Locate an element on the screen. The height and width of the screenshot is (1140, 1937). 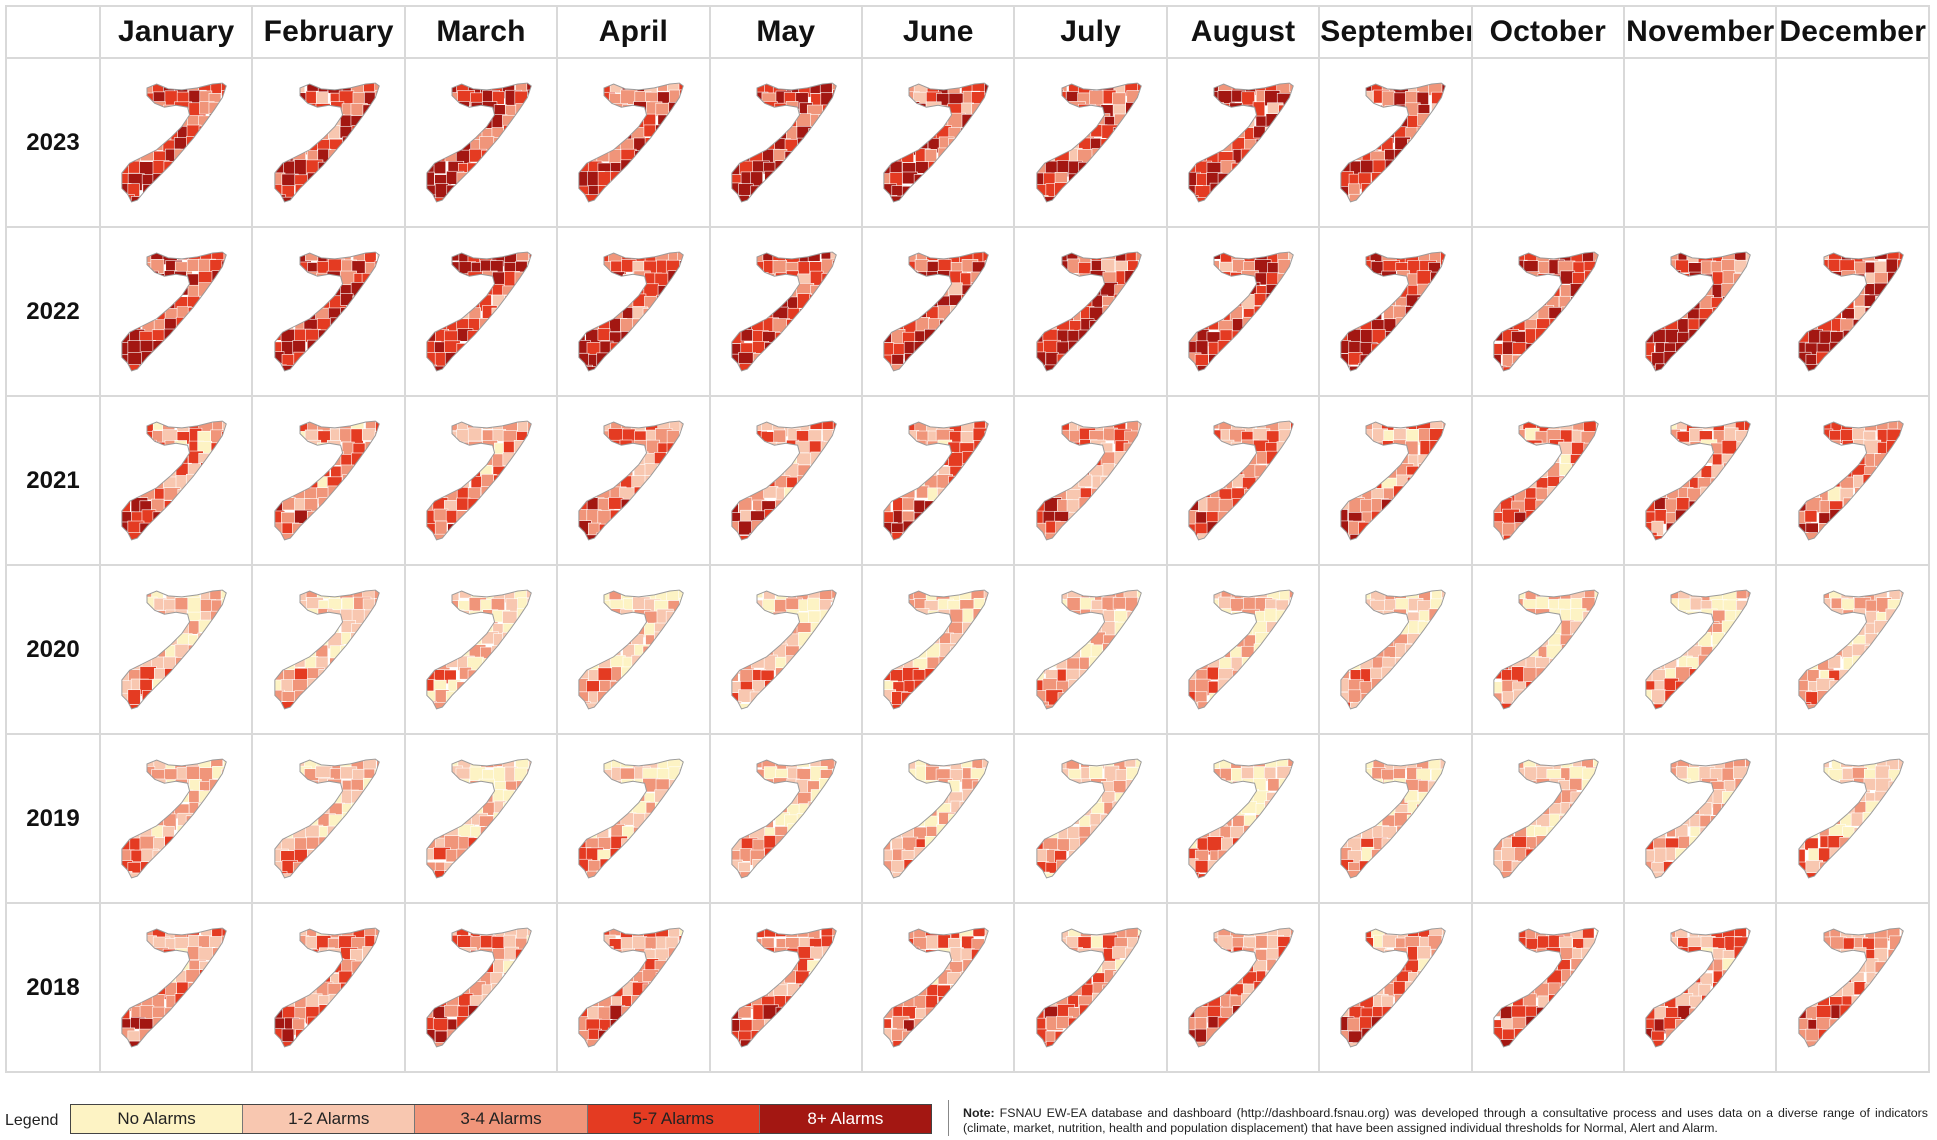
alarm-map is located at coordinates (479, 311).